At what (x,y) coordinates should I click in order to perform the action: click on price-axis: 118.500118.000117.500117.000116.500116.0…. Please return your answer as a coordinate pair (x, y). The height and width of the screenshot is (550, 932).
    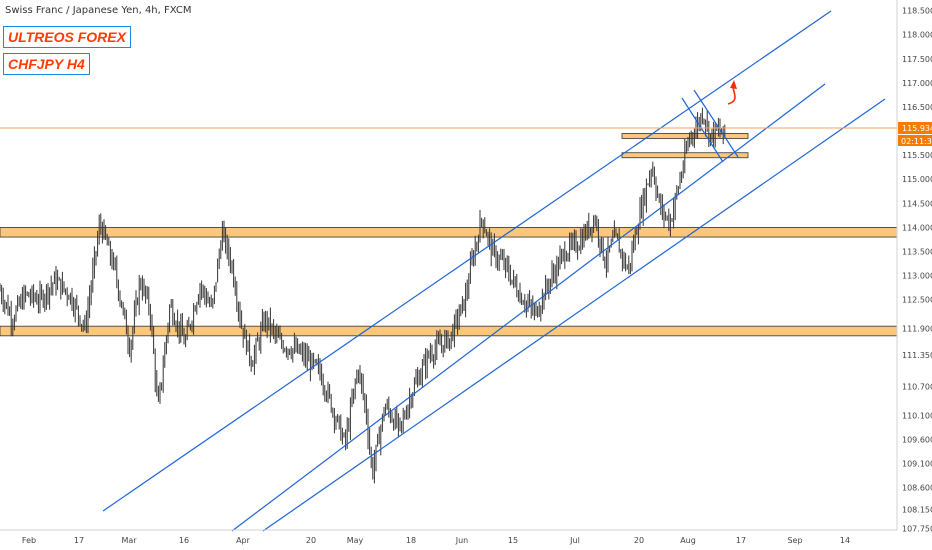
    Looking at the image, I should click on (917, 270).